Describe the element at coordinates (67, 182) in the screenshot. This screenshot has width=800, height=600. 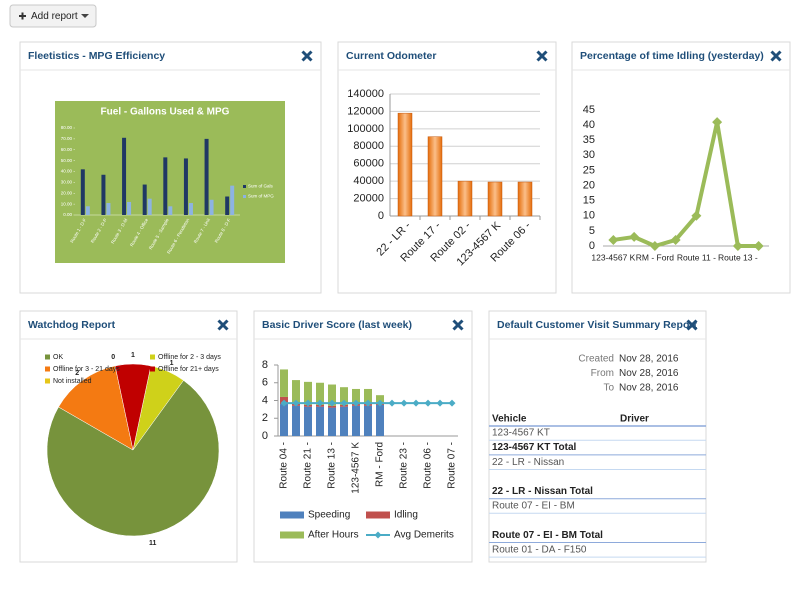
I see `y-tick-label: 30.00` at that location.